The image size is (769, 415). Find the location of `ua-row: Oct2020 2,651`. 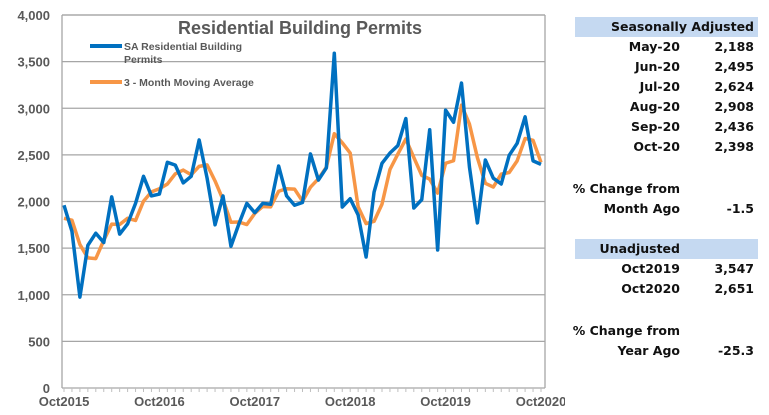

ua-row: Oct2020 2,651 is located at coordinates (666, 289).